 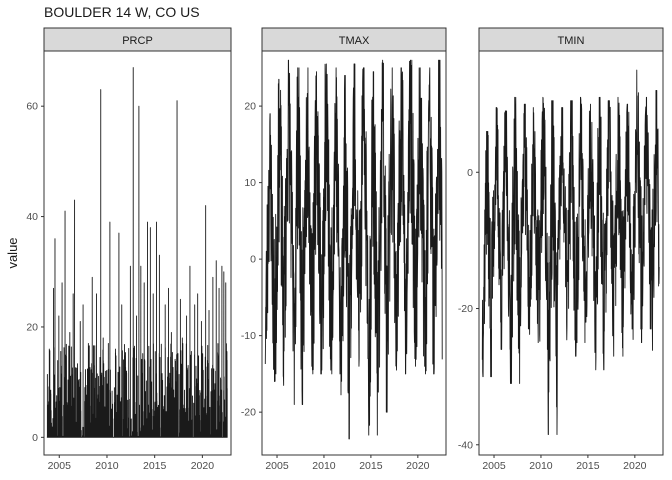 What do you see at coordinates (465, 445) in the screenshot?
I see `y-tick-label: -40` at bounding box center [465, 445].